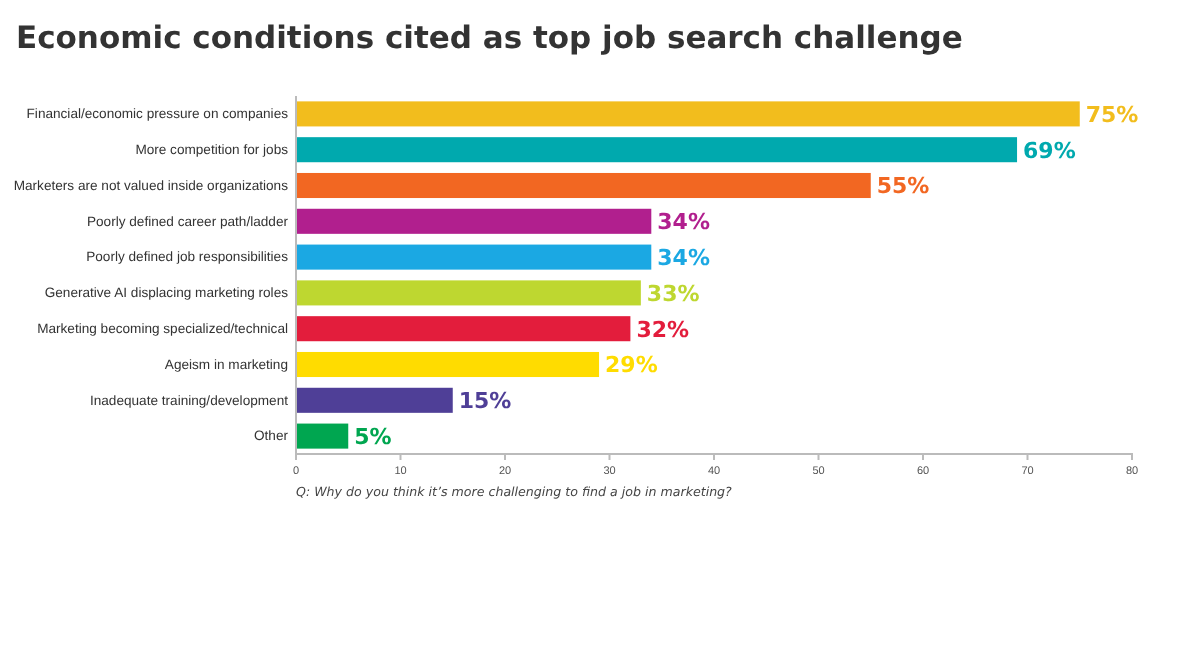 This screenshot has height=662, width=1200. Describe the element at coordinates (1112, 114) in the screenshot. I see `data-label: 75%` at that location.